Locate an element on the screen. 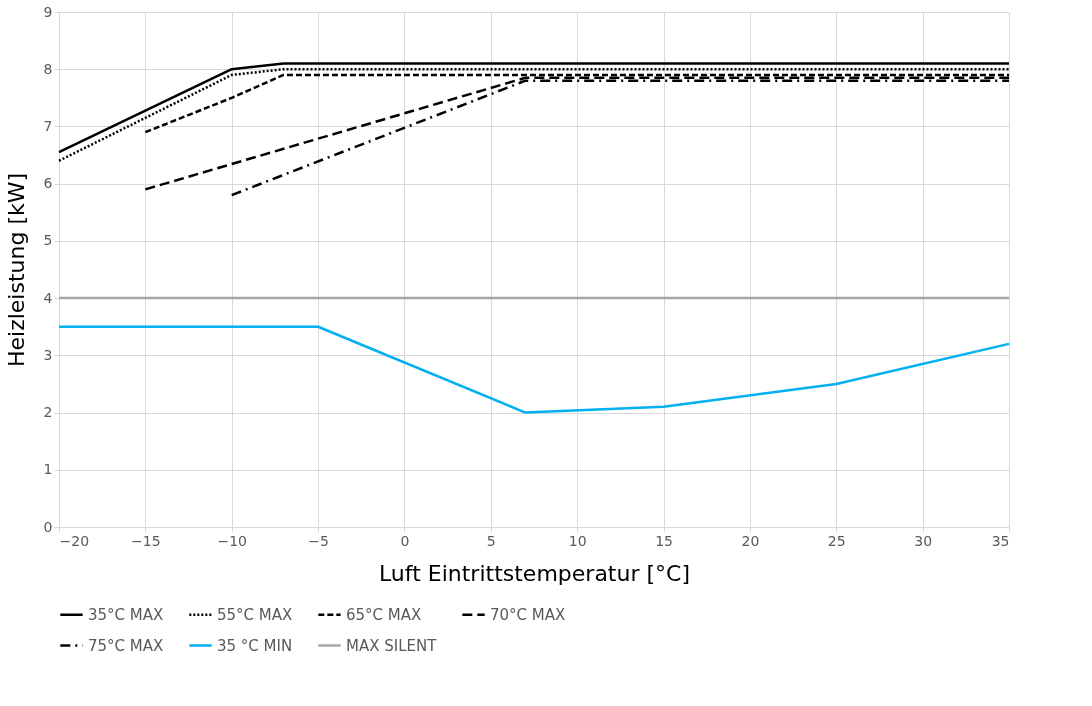 Image resolution: width=1092 pixels, height=706 pixels. x-tick-label: 20 is located at coordinates (750, 540).